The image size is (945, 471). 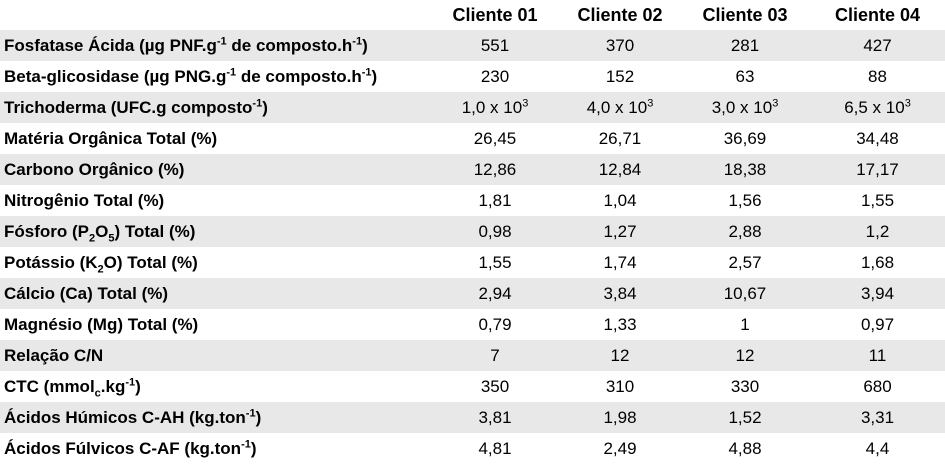 I want to click on cell-cliente-01: 0,98, so click(x=495, y=231).